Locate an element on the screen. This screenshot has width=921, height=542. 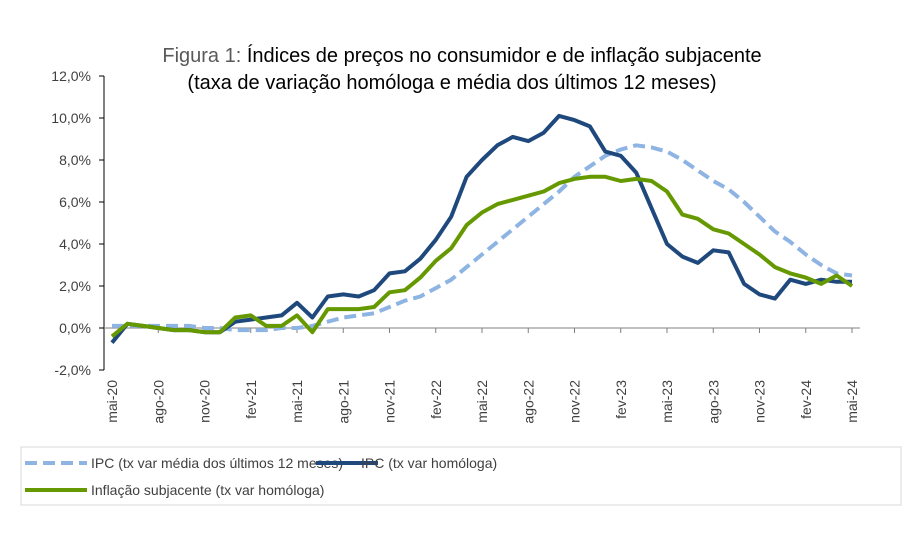
y-tick-label: 6,0% is located at coordinates (75, 202).